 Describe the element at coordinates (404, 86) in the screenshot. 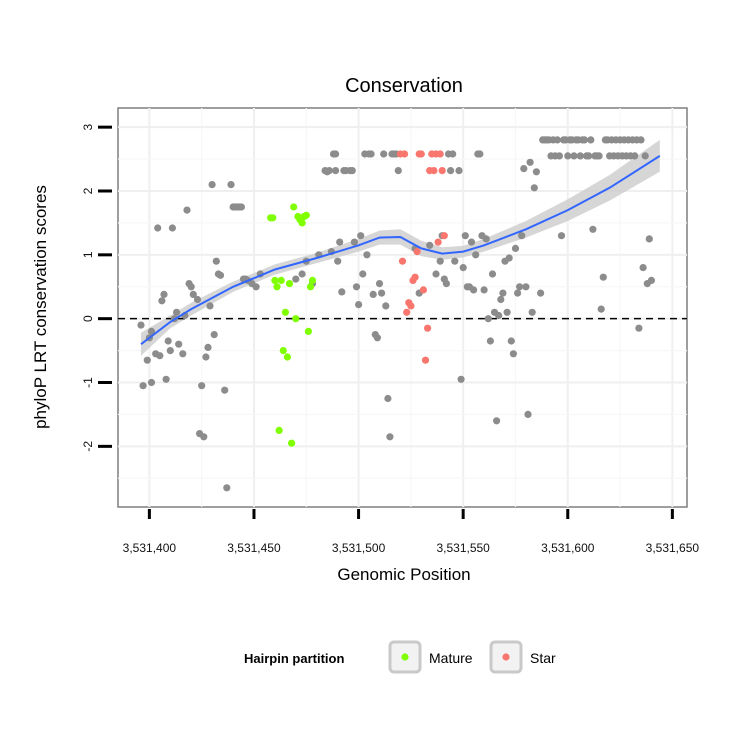

I see `chart-title: Conservation` at that location.